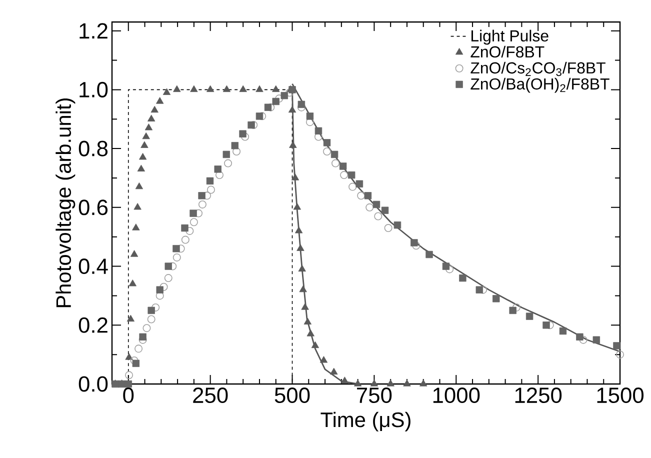 The height and width of the screenshot is (458, 651). Describe the element at coordinates (620, 396) in the screenshot. I see `x-tick-label: 1500` at that location.